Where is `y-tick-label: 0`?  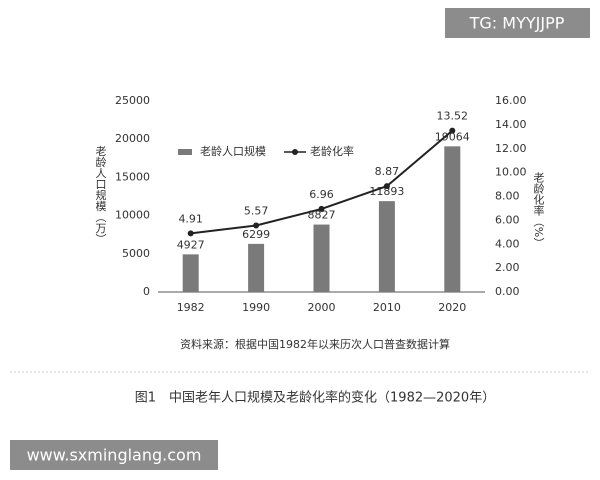 y-tick-label: 0 is located at coordinates (146, 291).